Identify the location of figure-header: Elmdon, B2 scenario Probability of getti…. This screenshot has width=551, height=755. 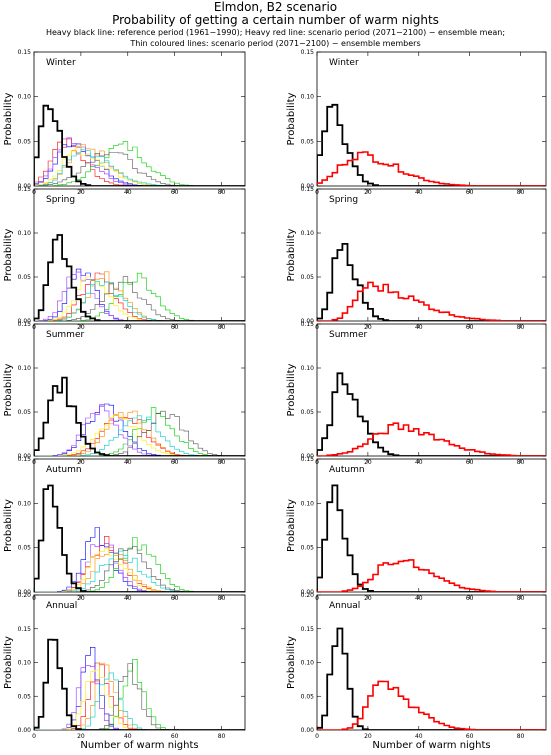
(275, 24).